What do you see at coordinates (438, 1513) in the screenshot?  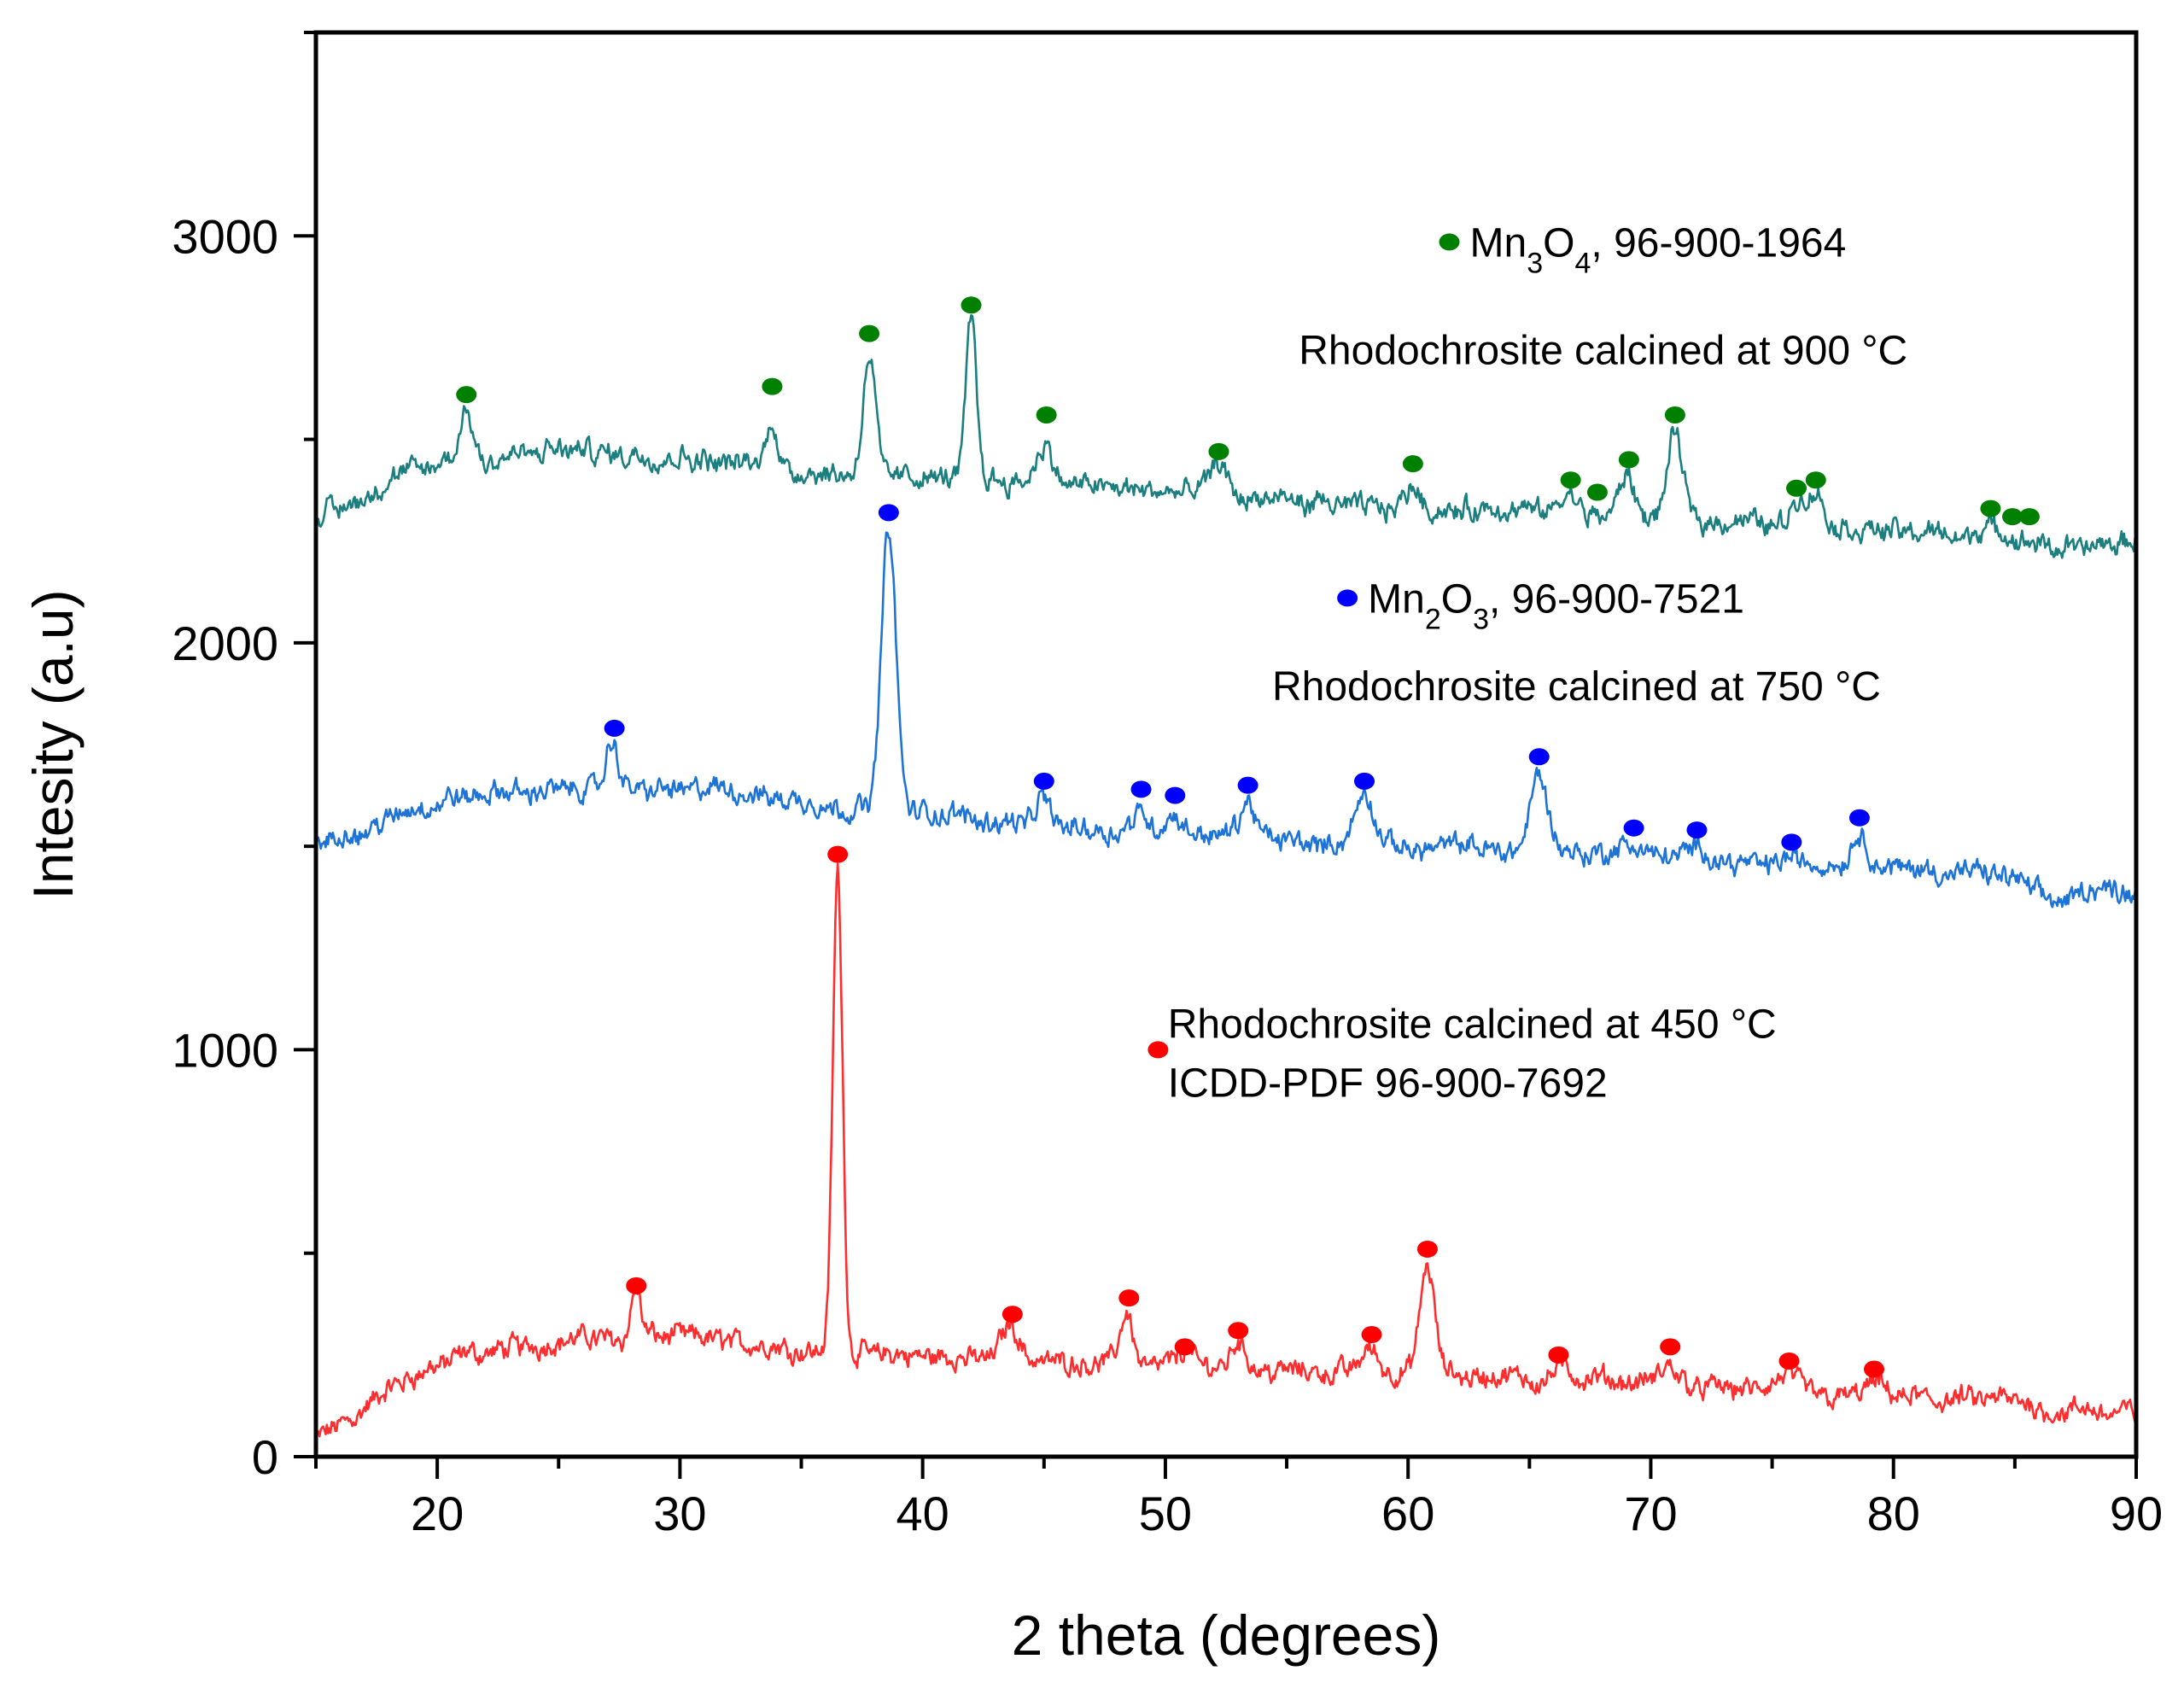 I see `x-tick-label: 20` at bounding box center [438, 1513].